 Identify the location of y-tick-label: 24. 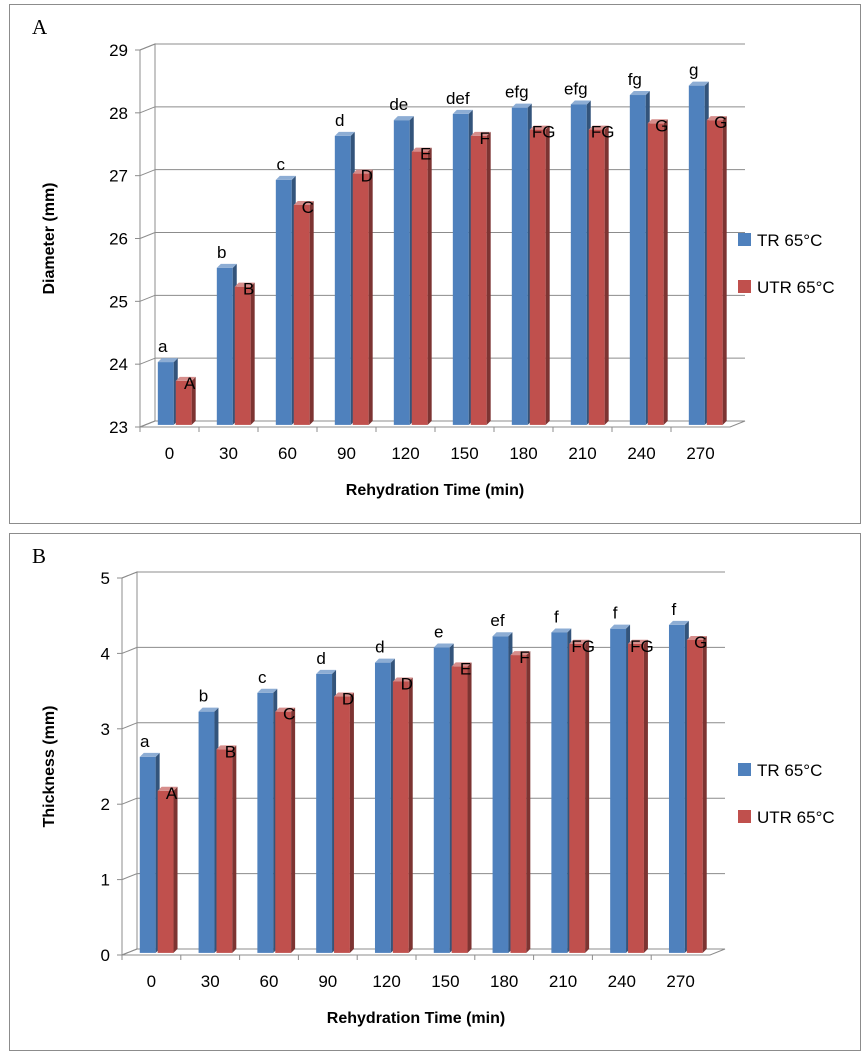
(118, 364).